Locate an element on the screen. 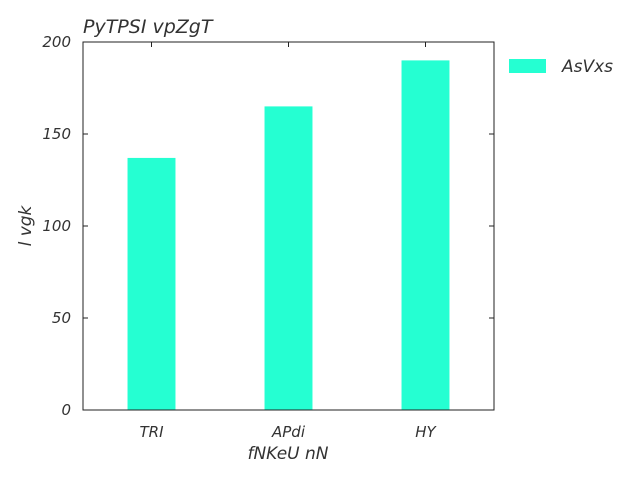  y-tick-label: 100 is located at coordinates (56, 226).